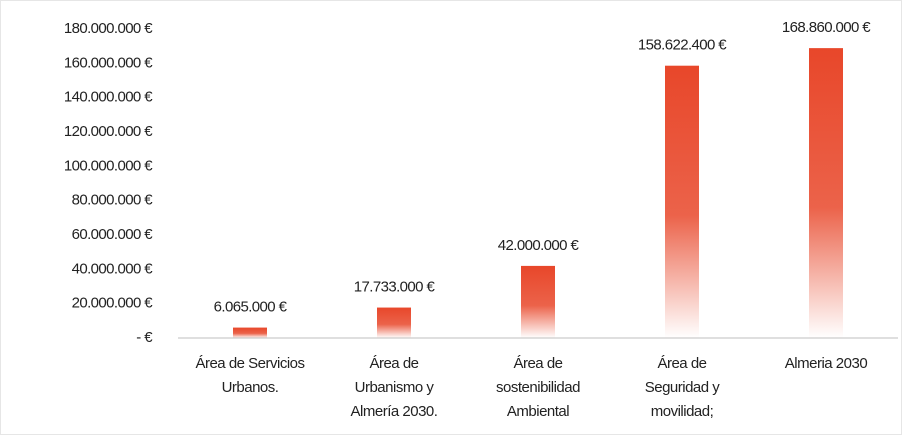 This screenshot has width=902, height=435. Describe the element at coordinates (113, 234) in the screenshot. I see `y-tick-label: 60.000.000 €` at that location.